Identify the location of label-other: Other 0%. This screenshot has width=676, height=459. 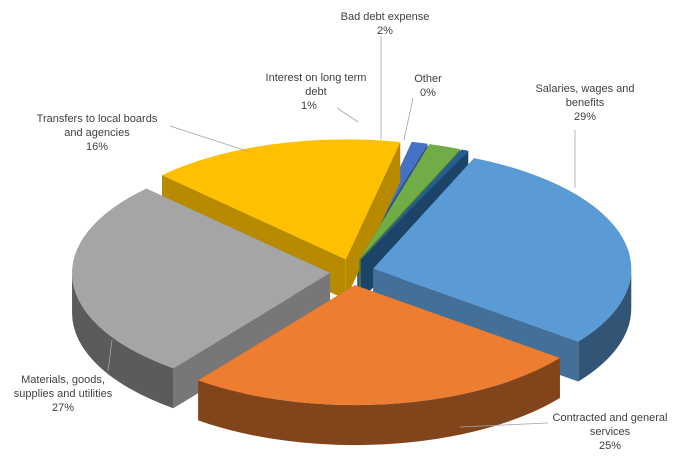
(428, 86).